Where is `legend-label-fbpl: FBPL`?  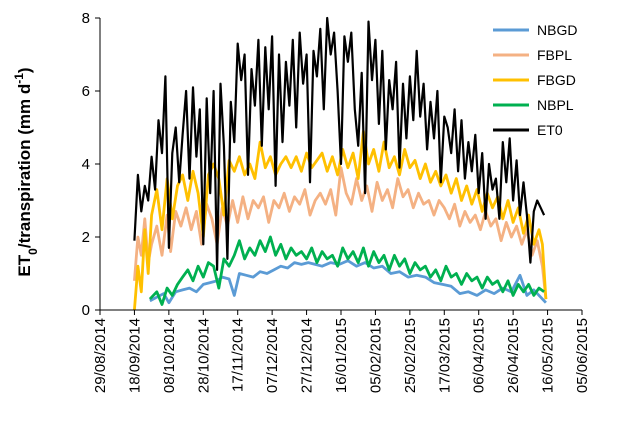
legend-label-fbpl: FBPL is located at coordinates (554, 55).